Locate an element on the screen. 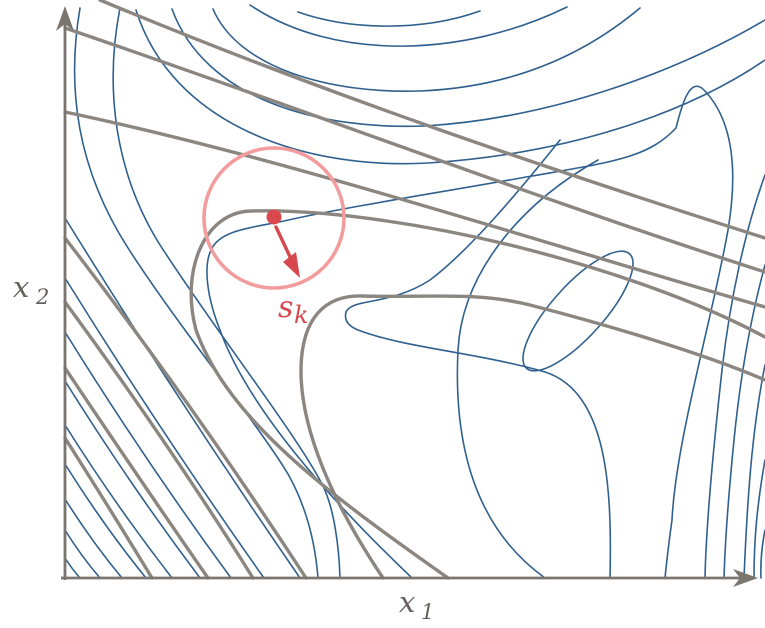 Image resolution: width=765 pixels, height=628 pixels. y-axis-arrowhead-icon is located at coordinates (65, 18).